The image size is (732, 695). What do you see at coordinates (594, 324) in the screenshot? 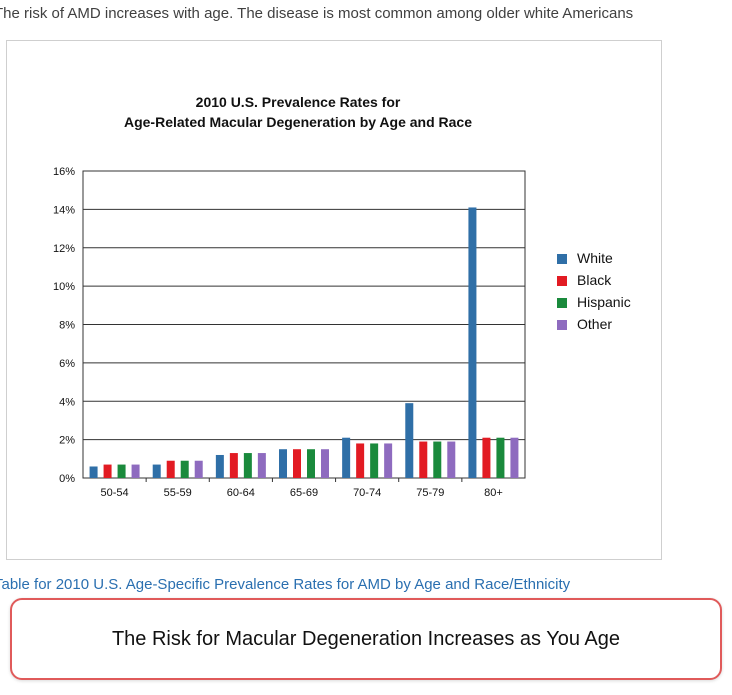
I see `legend-label-other: Other` at bounding box center [594, 324].